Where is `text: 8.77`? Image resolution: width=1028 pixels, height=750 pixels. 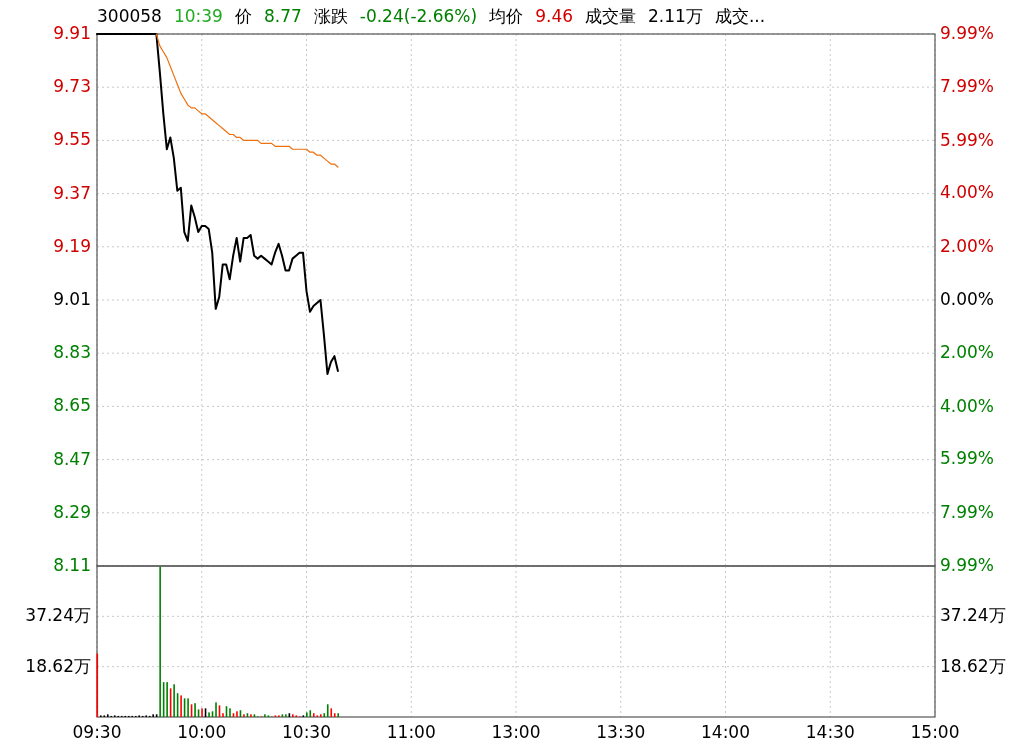 text: 8.77 is located at coordinates (282, 16).